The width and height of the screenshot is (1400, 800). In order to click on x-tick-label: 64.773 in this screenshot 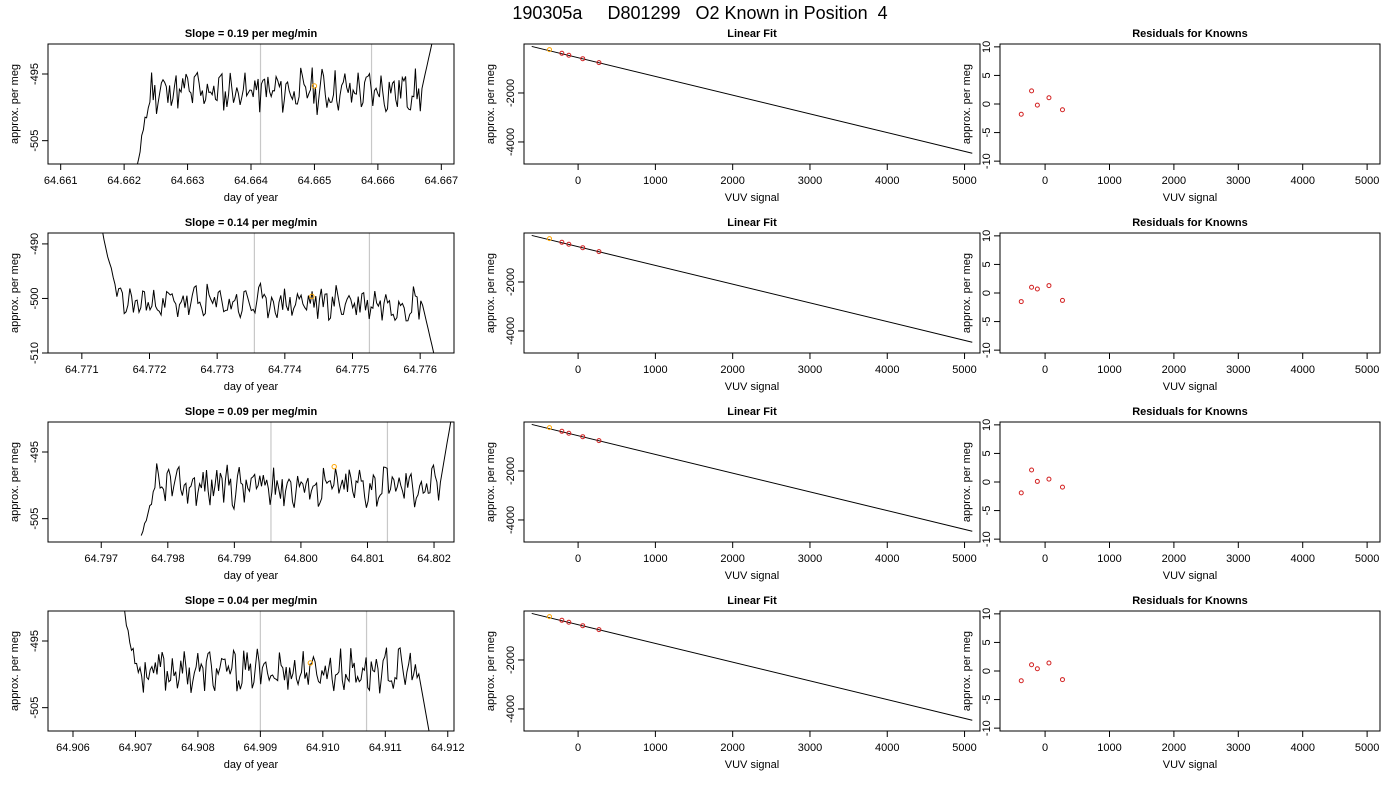, I will do `click(217, 370)`.